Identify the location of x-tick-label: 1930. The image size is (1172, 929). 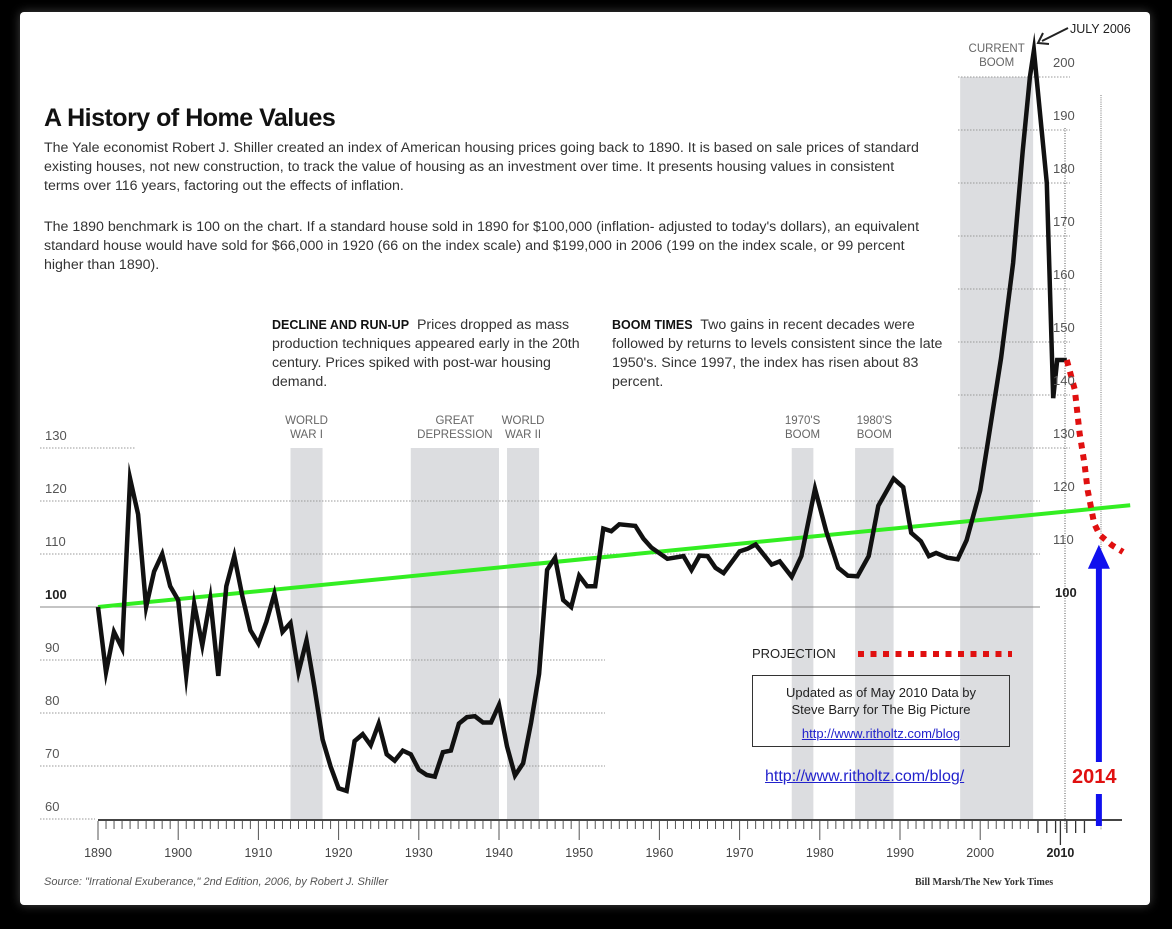
(418, 853).